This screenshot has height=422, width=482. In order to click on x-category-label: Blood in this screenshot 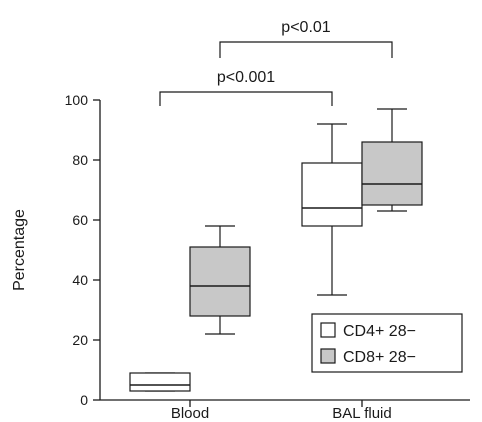, I will do `click(190, 413)`.